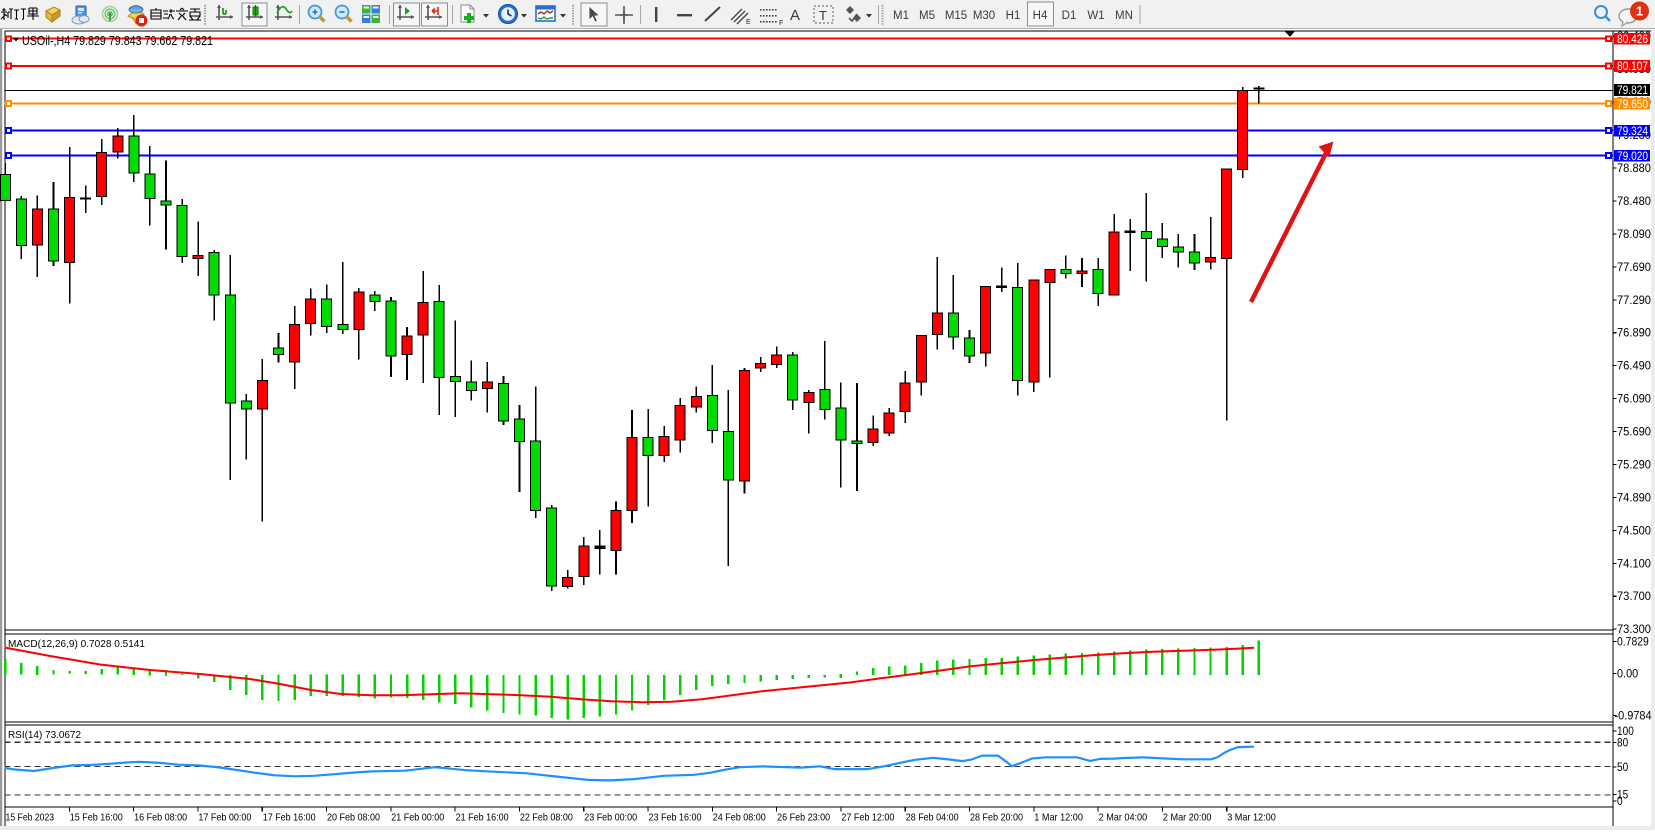 Image resolution: width=1655 pixels, height=835 pixels. What do you see at coordinates (1251, 818) in the screenshot?
I see `svg-text: 3 Mar 12:00` at bounding box center [1251, 818].